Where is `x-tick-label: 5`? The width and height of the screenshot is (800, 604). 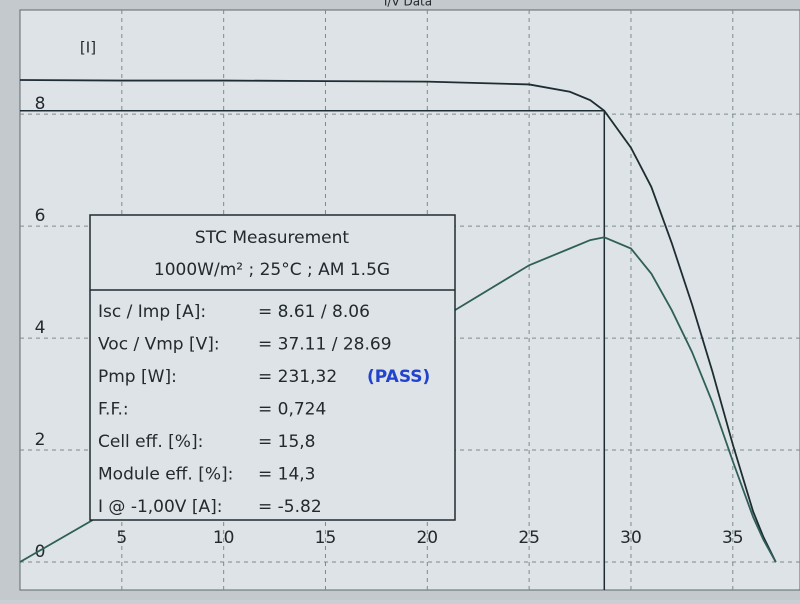
x-tick-label: 5 is located at coordinates (121, 538).